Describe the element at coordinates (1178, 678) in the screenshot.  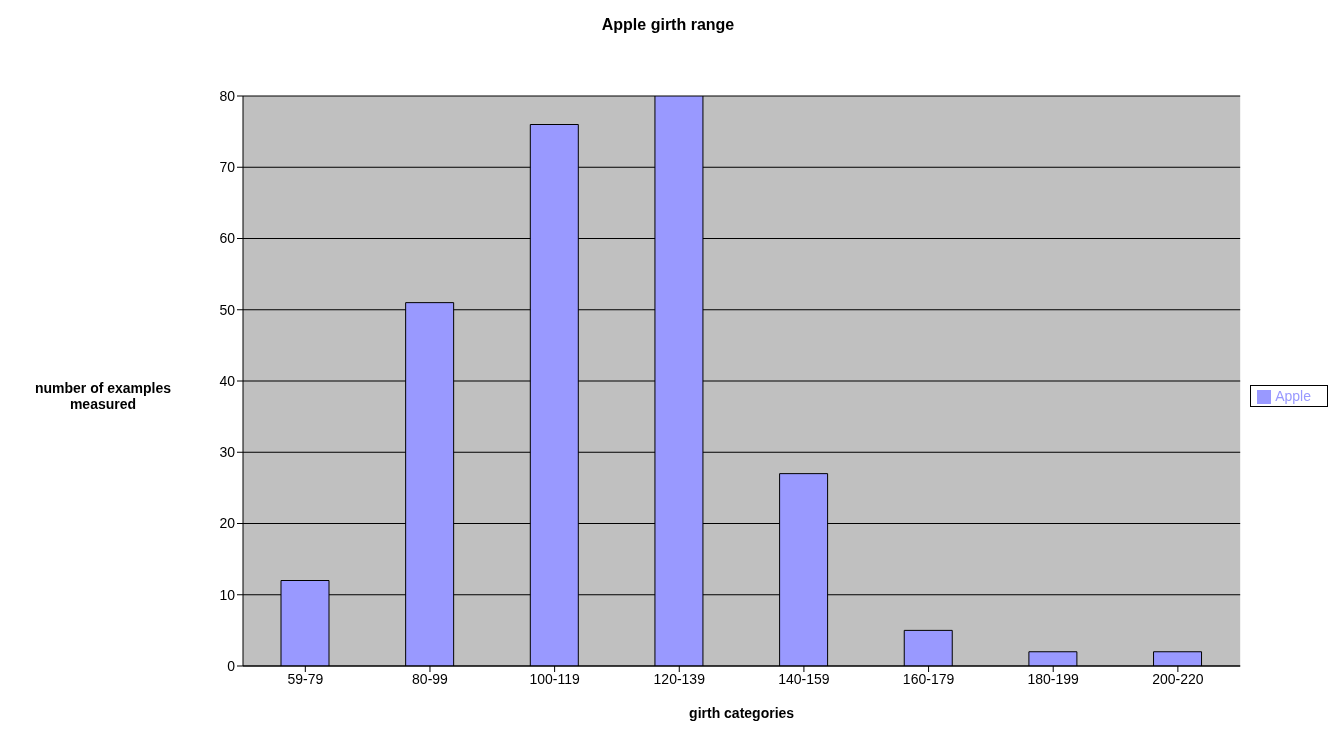
I see `x-tick-label: 200-220` at that location.